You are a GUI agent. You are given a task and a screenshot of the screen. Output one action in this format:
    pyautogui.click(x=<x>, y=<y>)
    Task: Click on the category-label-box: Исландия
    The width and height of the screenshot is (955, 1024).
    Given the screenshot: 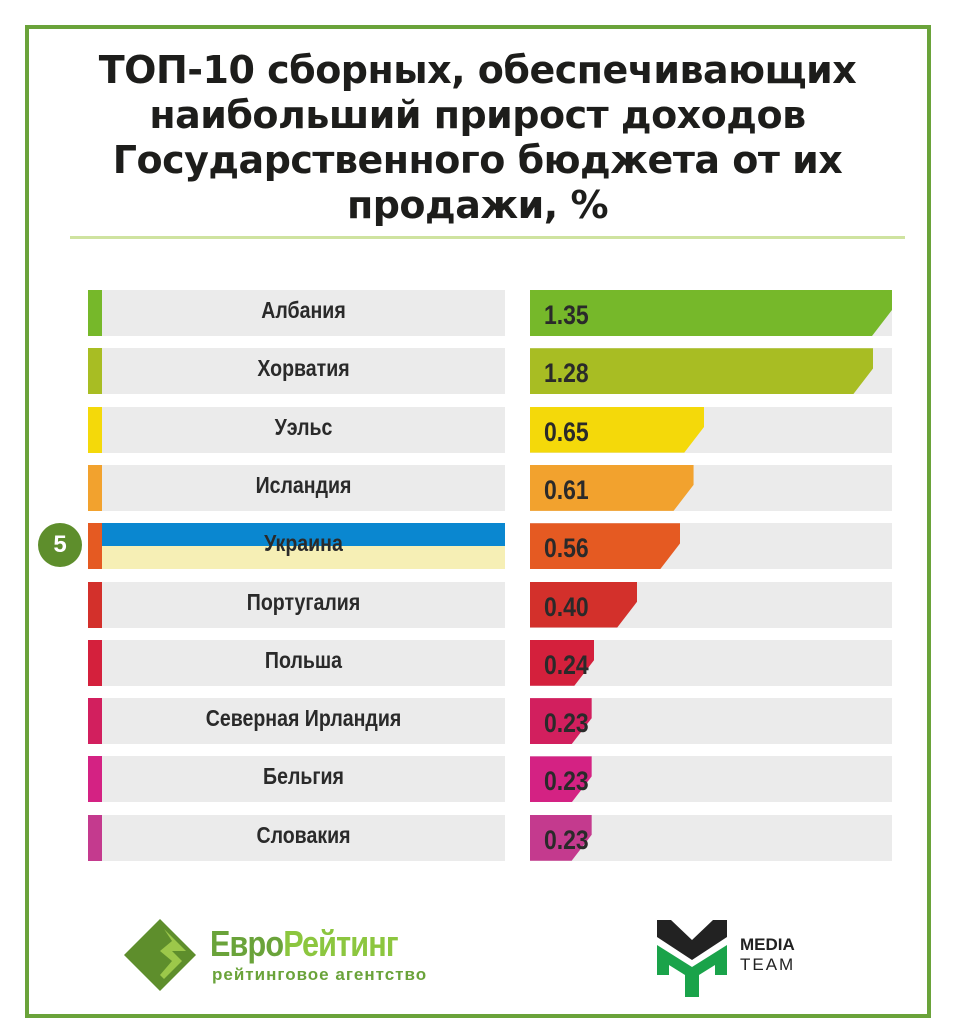 What is the action you would take?
    pyautogui.click(x=296, y=487)
    